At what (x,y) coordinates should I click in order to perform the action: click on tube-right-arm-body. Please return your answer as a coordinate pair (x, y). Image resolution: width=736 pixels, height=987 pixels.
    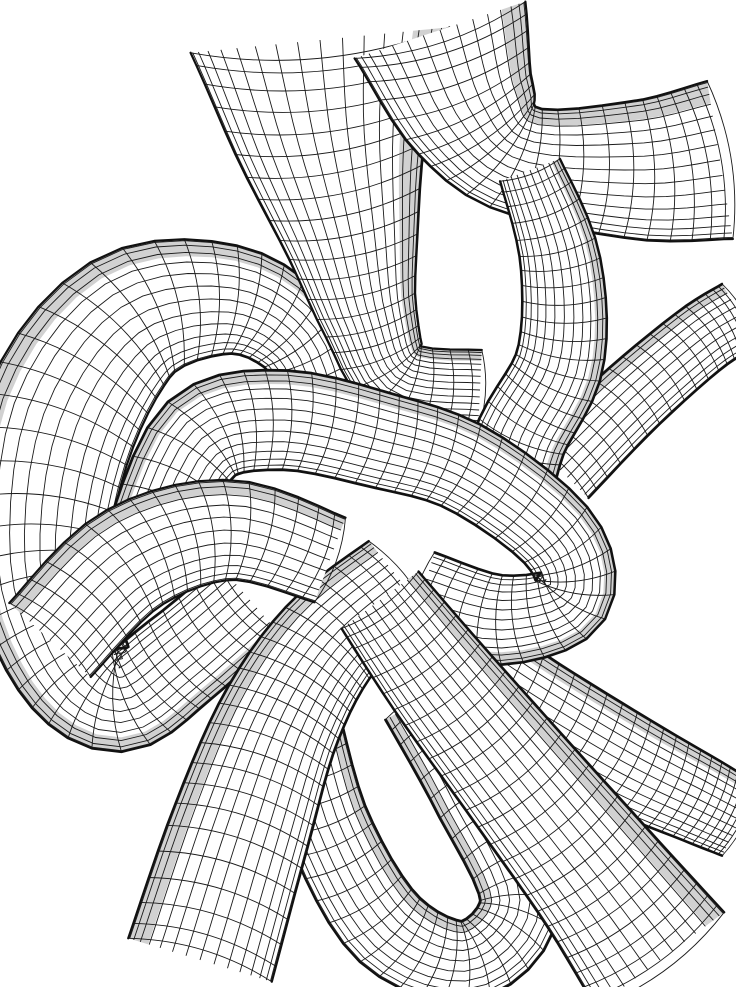
    Looking at the image, I should click on (633, 391).